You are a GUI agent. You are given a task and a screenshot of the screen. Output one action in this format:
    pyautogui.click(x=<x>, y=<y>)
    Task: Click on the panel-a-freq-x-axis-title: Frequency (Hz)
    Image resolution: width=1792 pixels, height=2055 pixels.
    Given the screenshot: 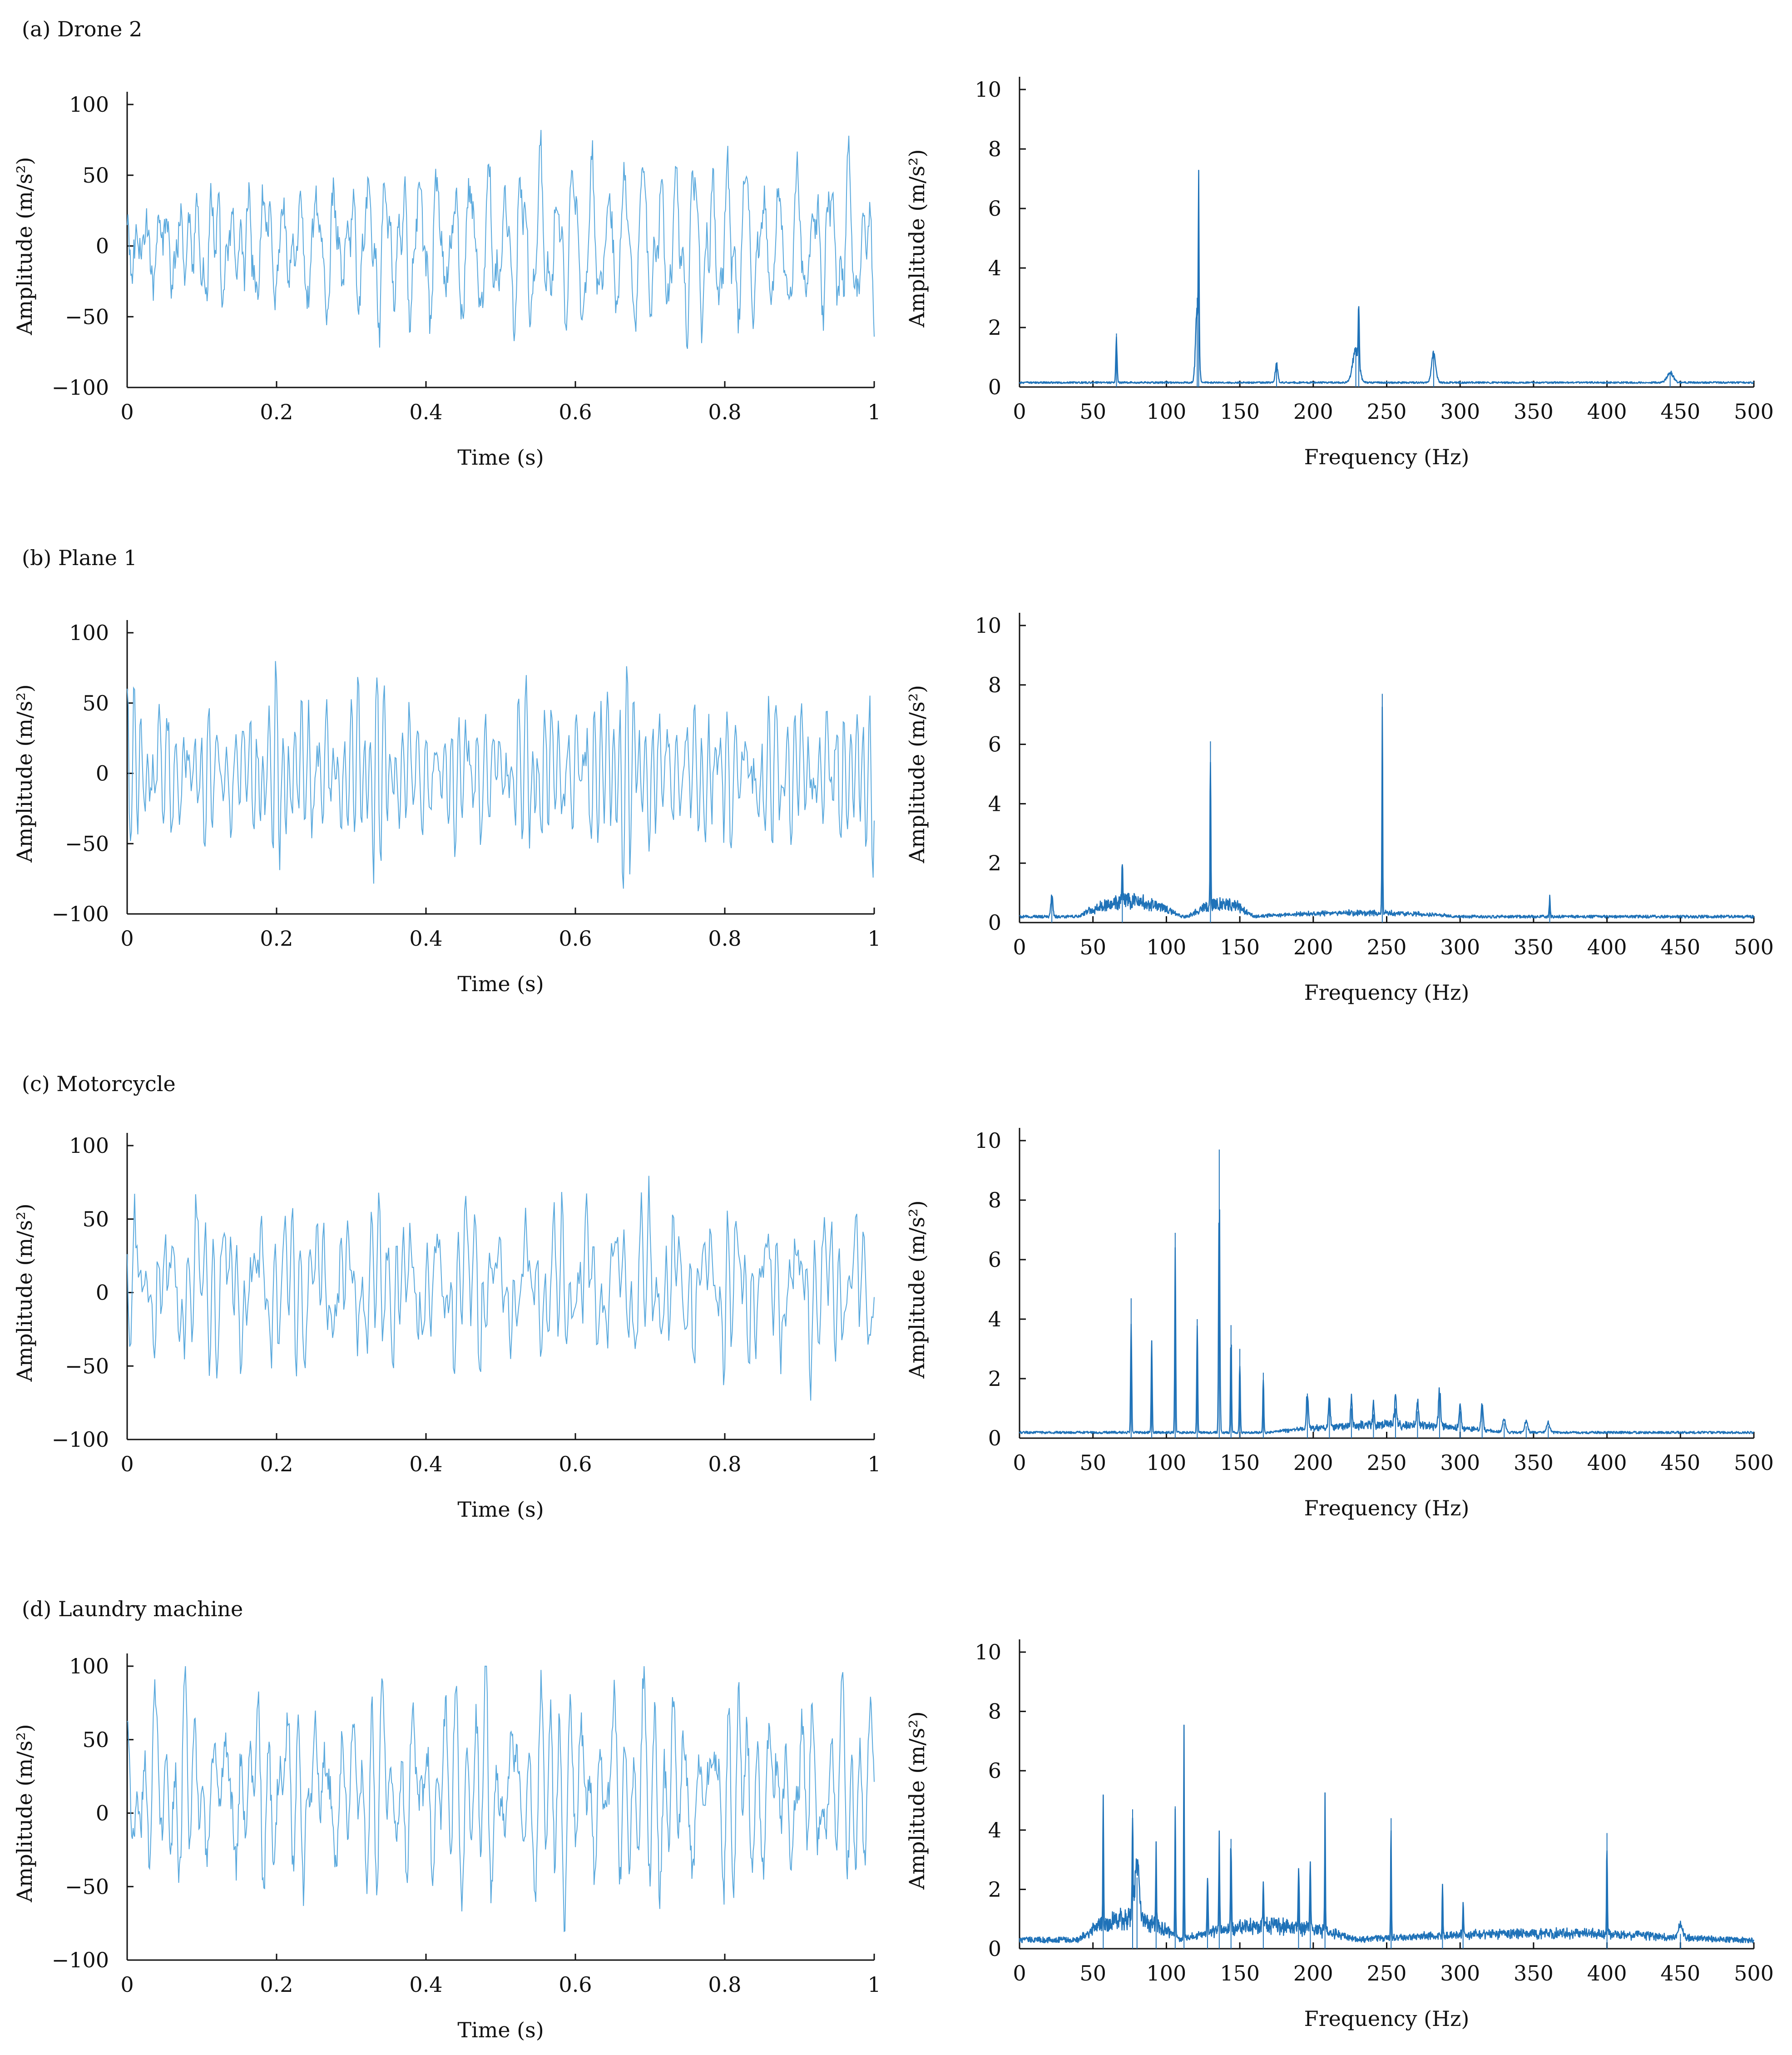 What is the action you would take?
    pyautogui.click(x=1387, y=457)
    